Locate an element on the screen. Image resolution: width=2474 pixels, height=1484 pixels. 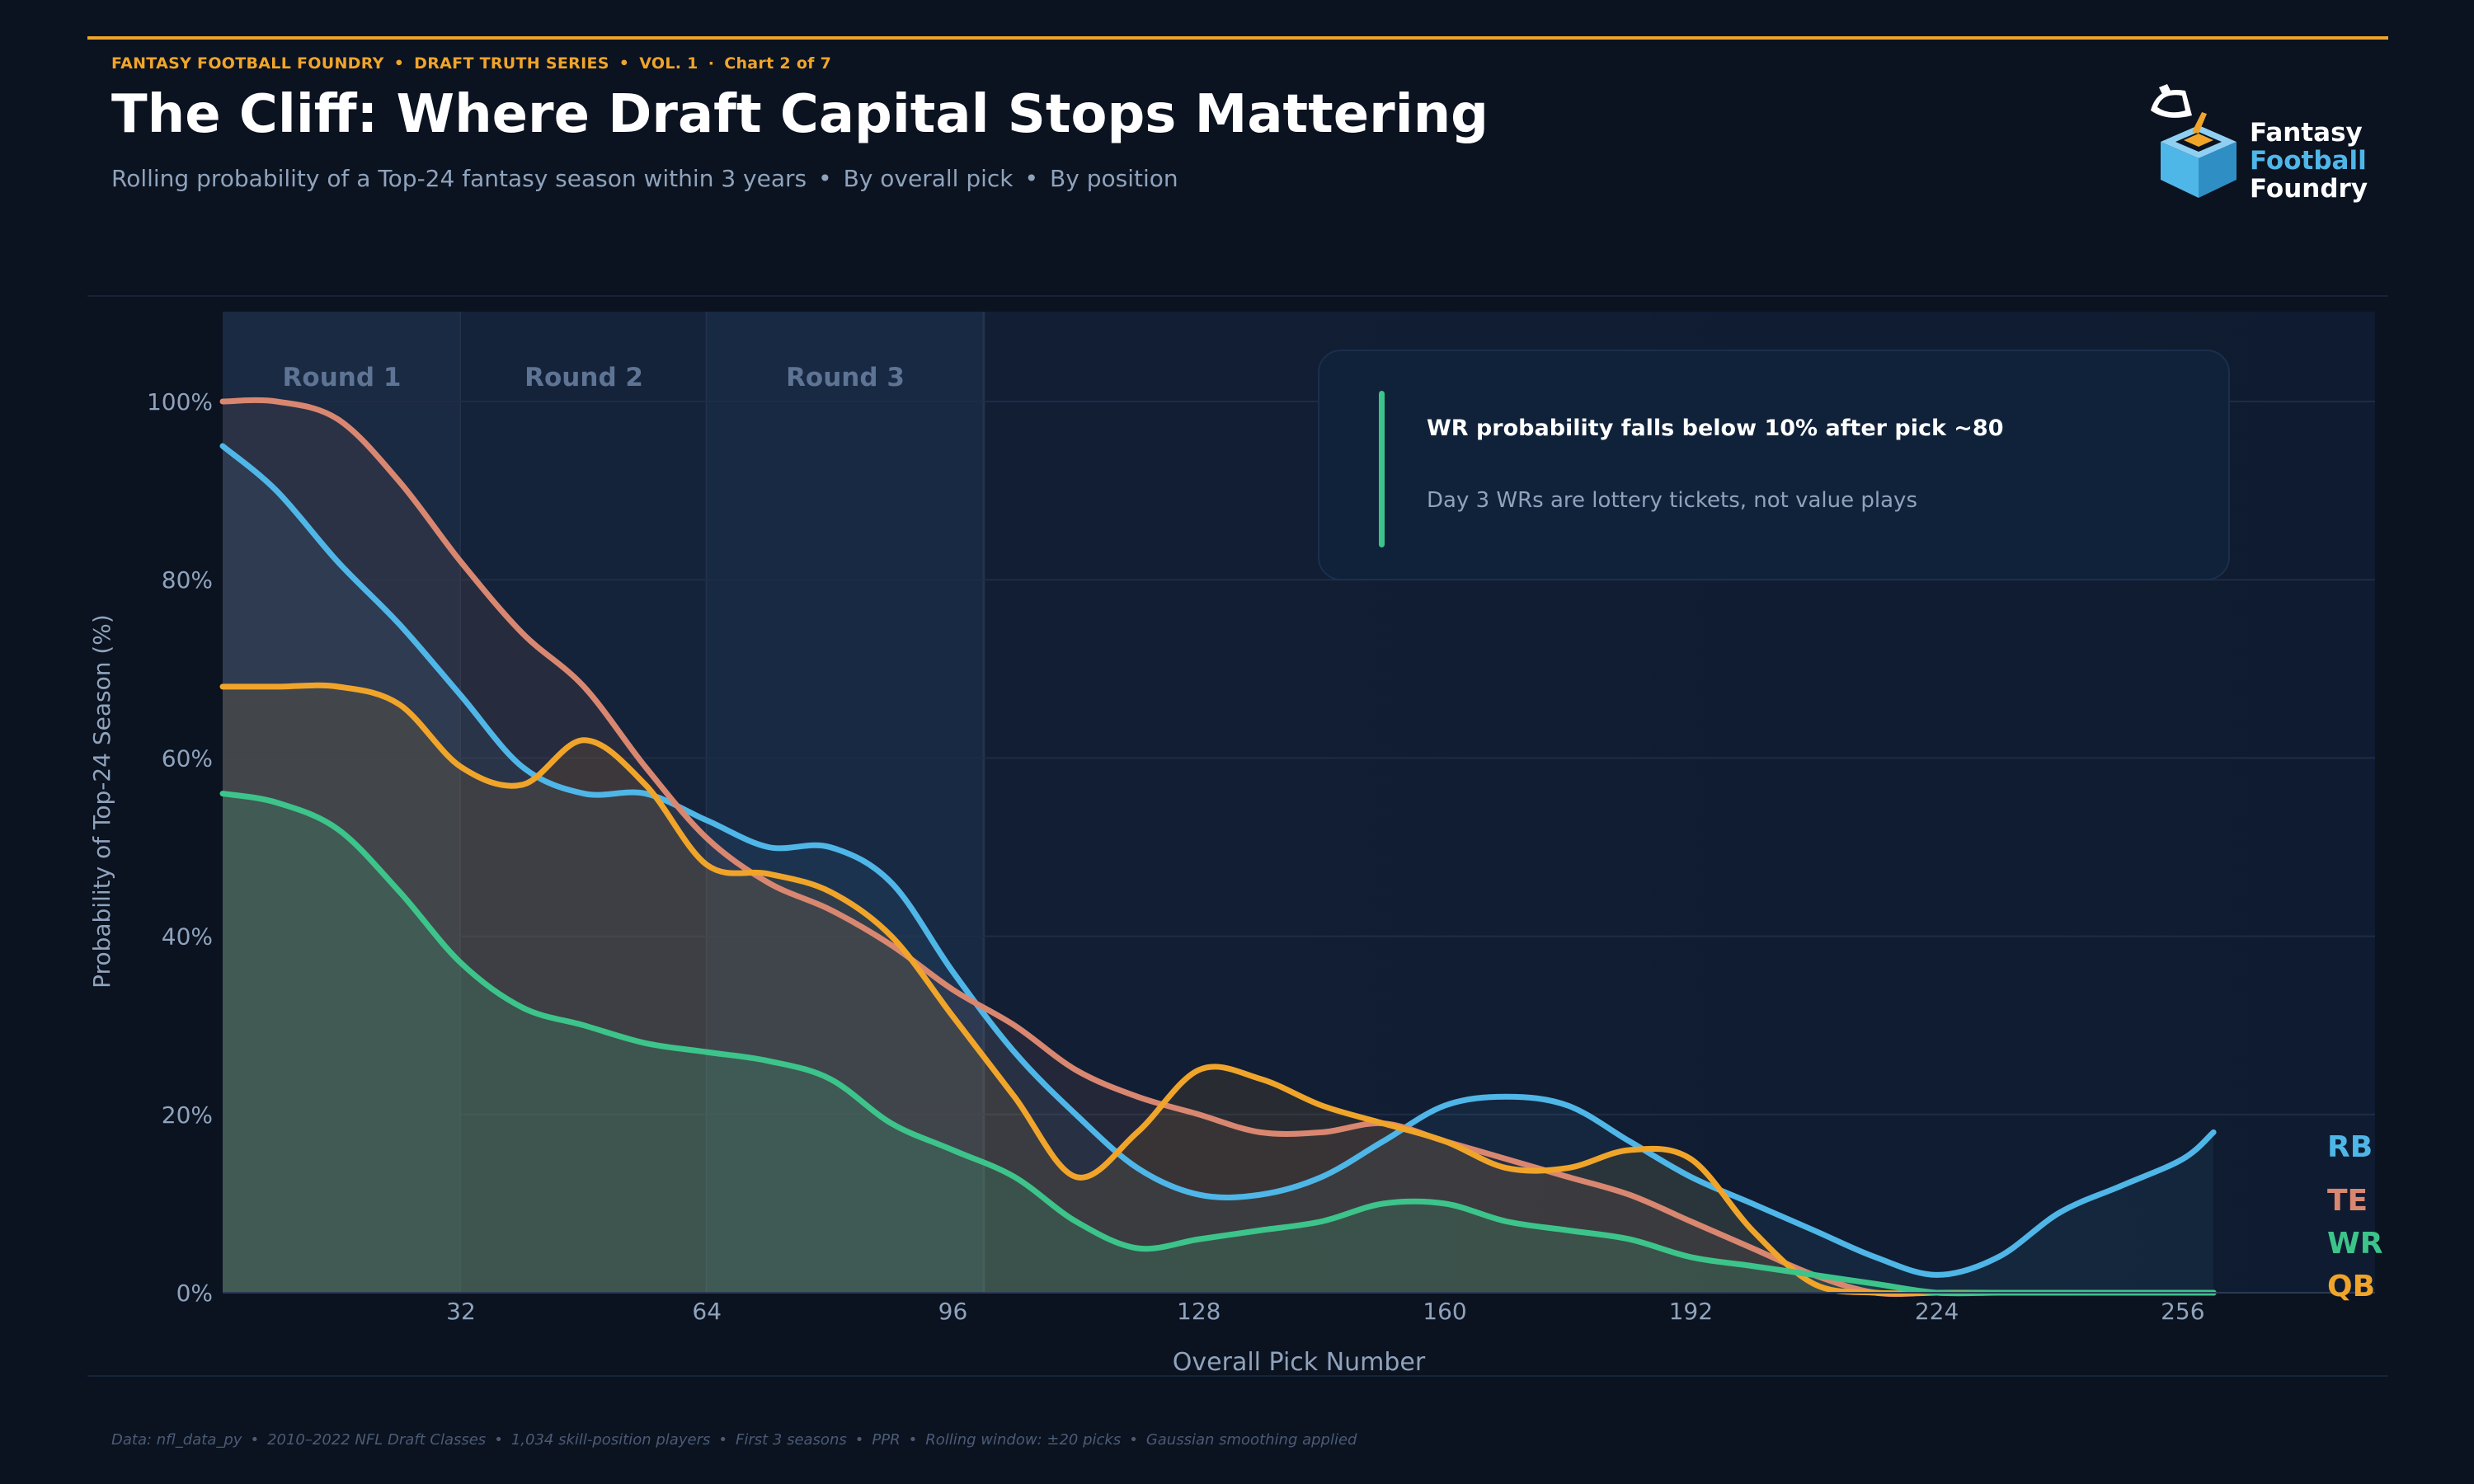
footer-item: 2010–2022 NFL Draft Classes is located at coordinates (377, 1440).